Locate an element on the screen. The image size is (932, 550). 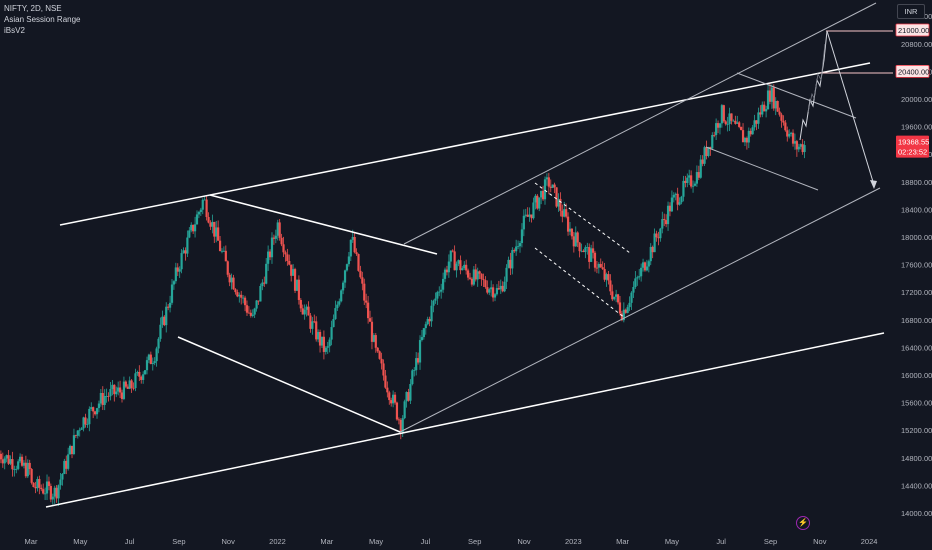
descending-channel-top is located at coordinates (323, 224).